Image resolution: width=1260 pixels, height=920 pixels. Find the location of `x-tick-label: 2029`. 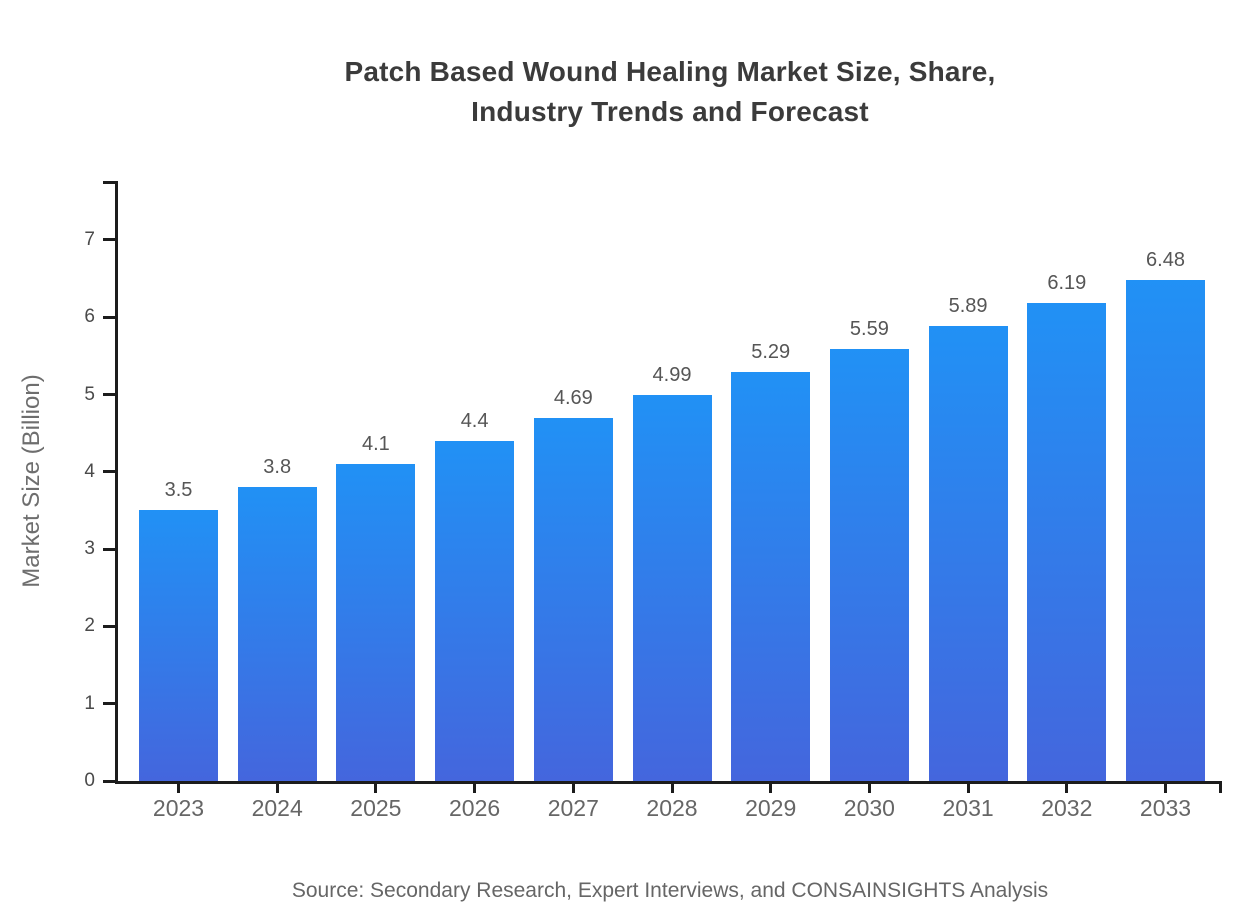

x-tick-label: 2029 is located at coordinates (771, 808).